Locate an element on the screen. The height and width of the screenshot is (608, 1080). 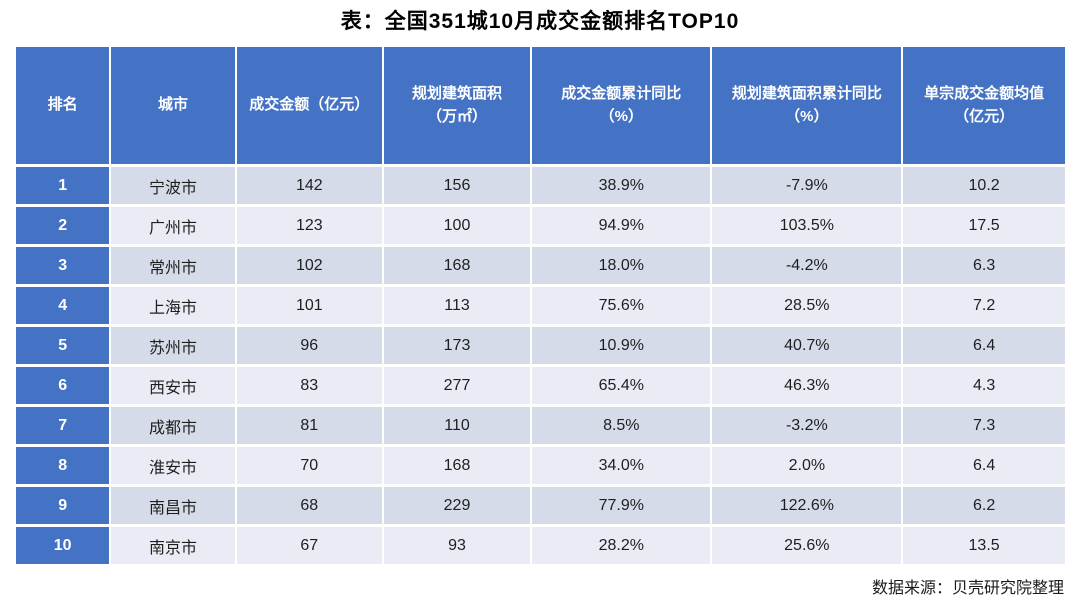
column-header-area-yoy: 规划建筑面积累计同比 （%） is located at coordinates (807, 105).